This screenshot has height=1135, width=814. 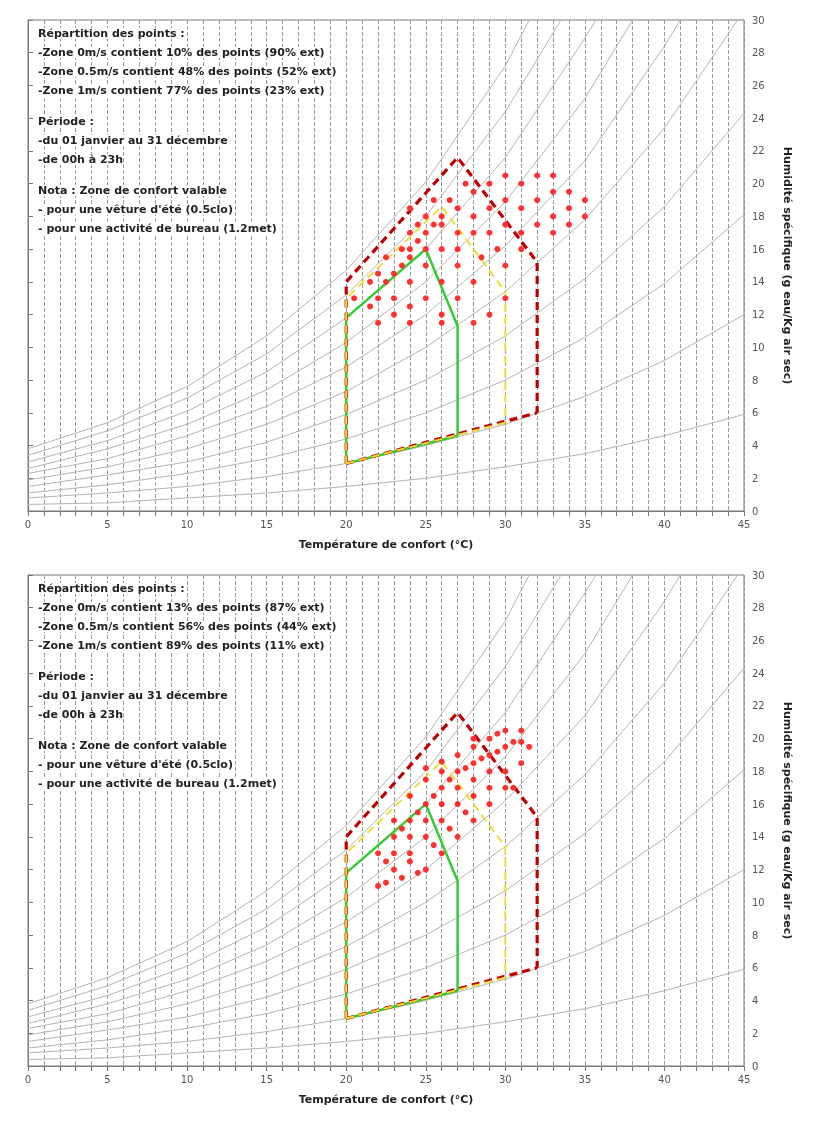 What do you see at coordinates (181, 645) in the screenshot?
I see `annotation: -Zone 1m/s contient 89% des points (11% ext)` at bounding box center [181, 645].